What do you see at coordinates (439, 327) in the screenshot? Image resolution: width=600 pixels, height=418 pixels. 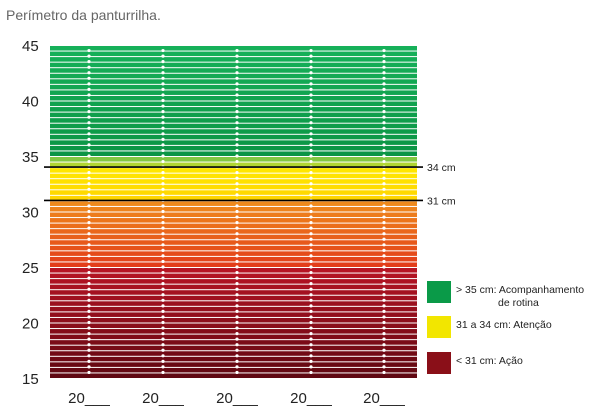 I see `legend-swatch` at bounding box center [439, 327].